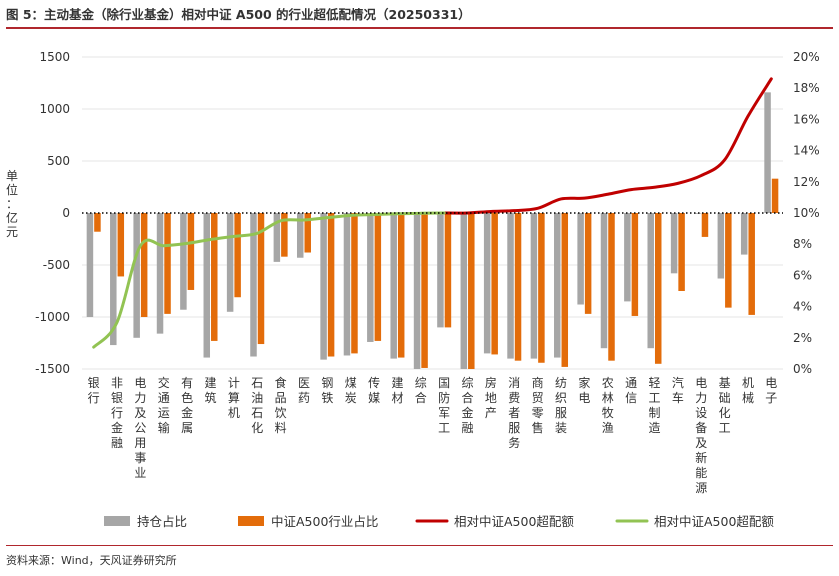 This screenshot has width=839, height=576. Describe the element at coordinates (631, 390) in the screenshot. I see `x-tick-label: 通信` at that location.